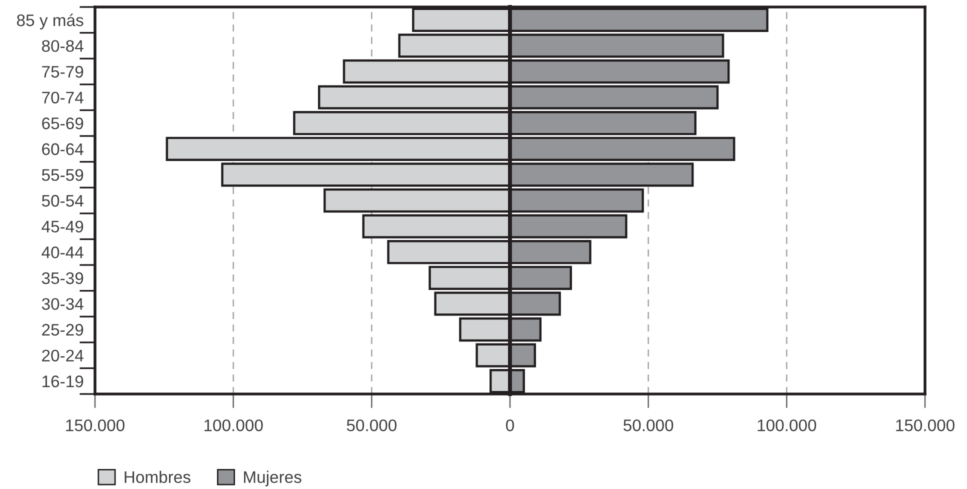  Describe the element at coordinates (63, 382) in the screenshot. I see `y-tick-label: 16-19` at that location.